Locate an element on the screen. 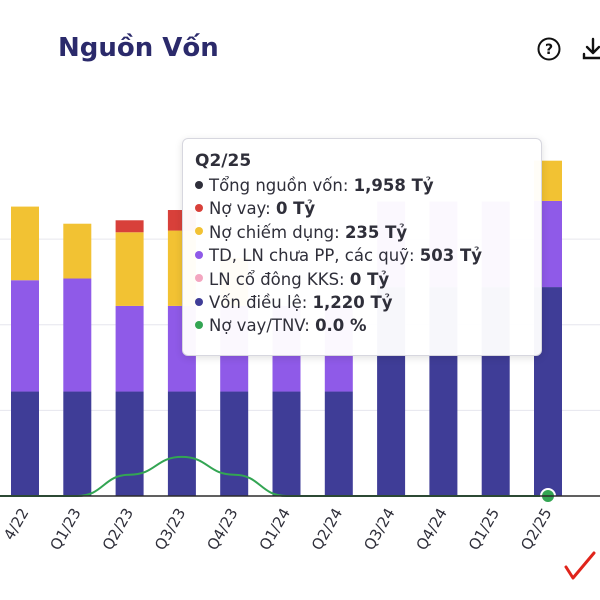 This screenshot has height=600, width=600. tooltip-row: Tổng nguồn vốn: 1,958 Tỷ is located at coordinates (362, 185).